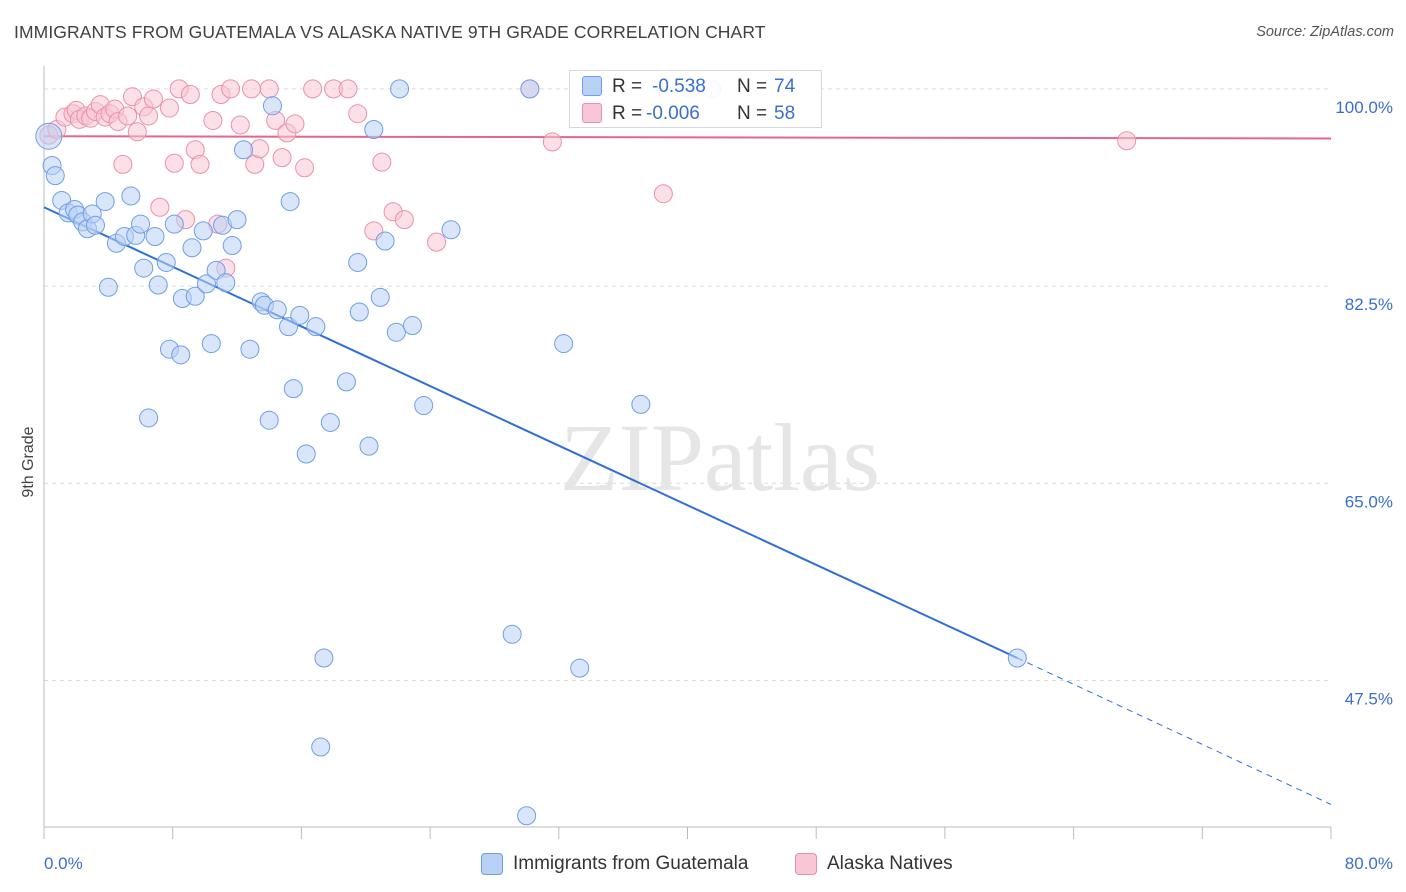 This screenshot has width=1406, height=892. What do you see at coordinates (673, 113) in the screenshot?
I see `r-value-alaska: -0.006` at bounding box center [673, 113].